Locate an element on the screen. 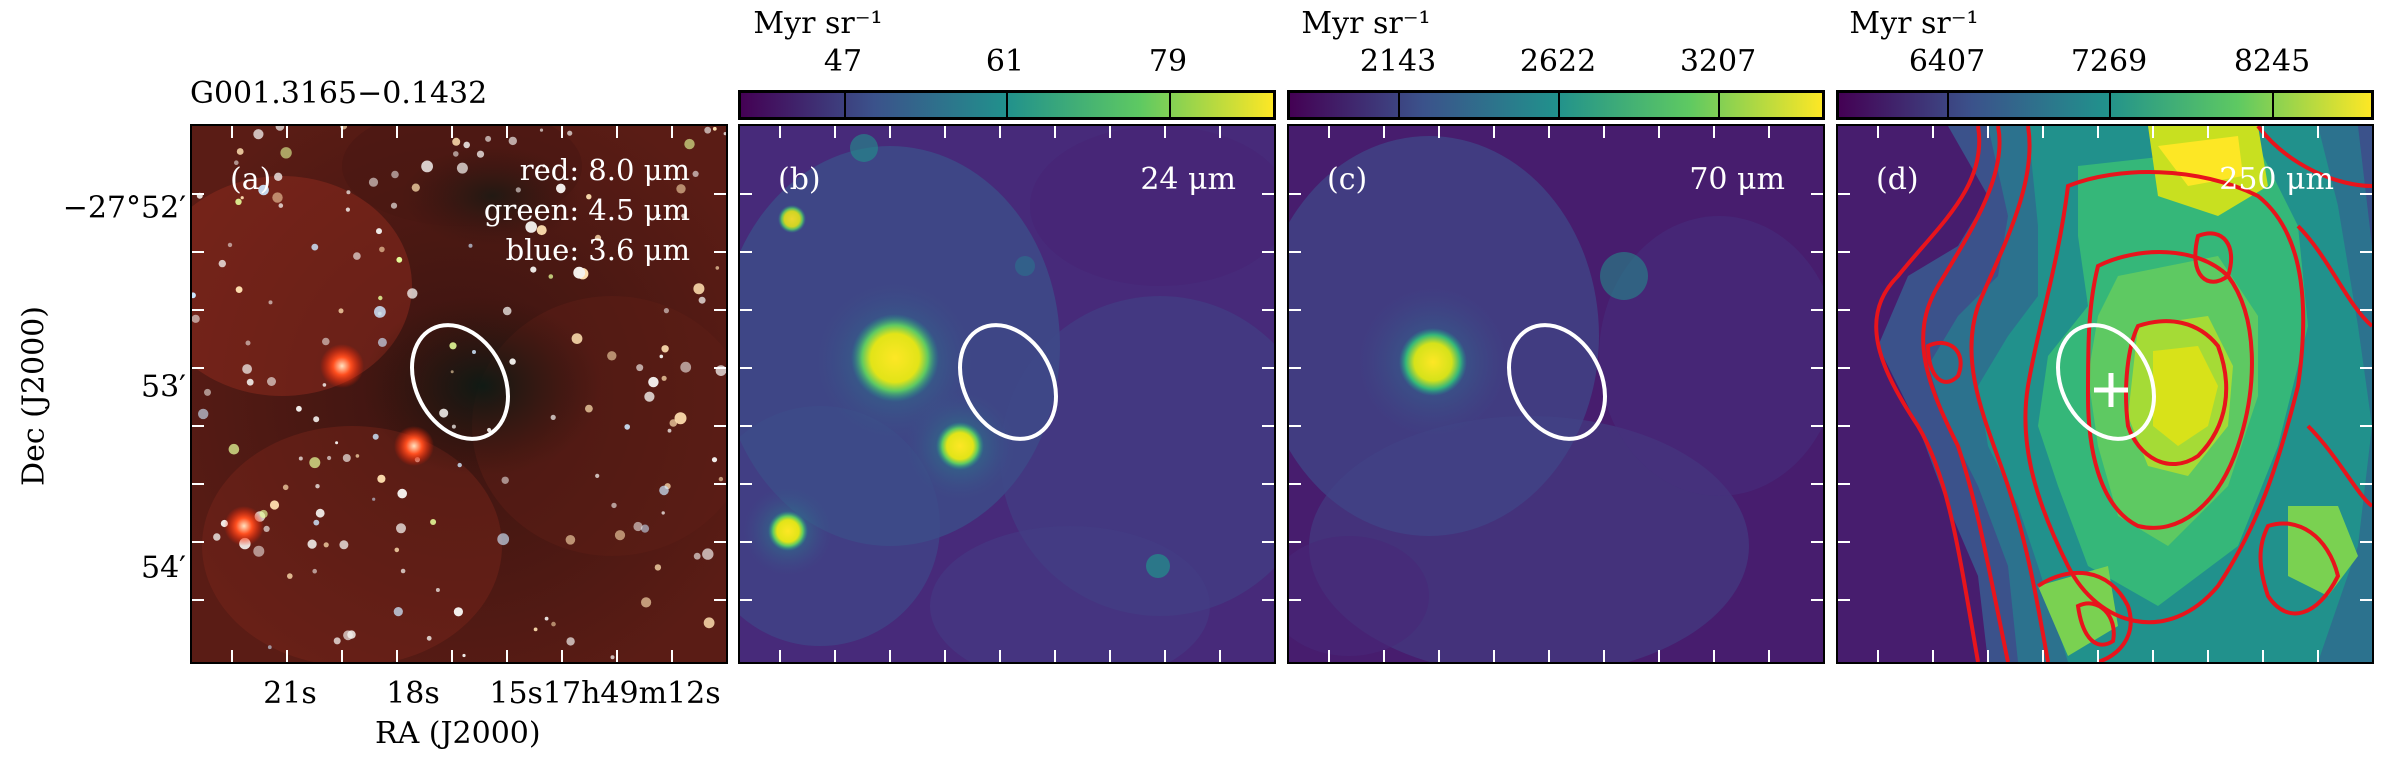 The image size is (2391, 765). panel-label: (b) is located at coordinates (799, 179).